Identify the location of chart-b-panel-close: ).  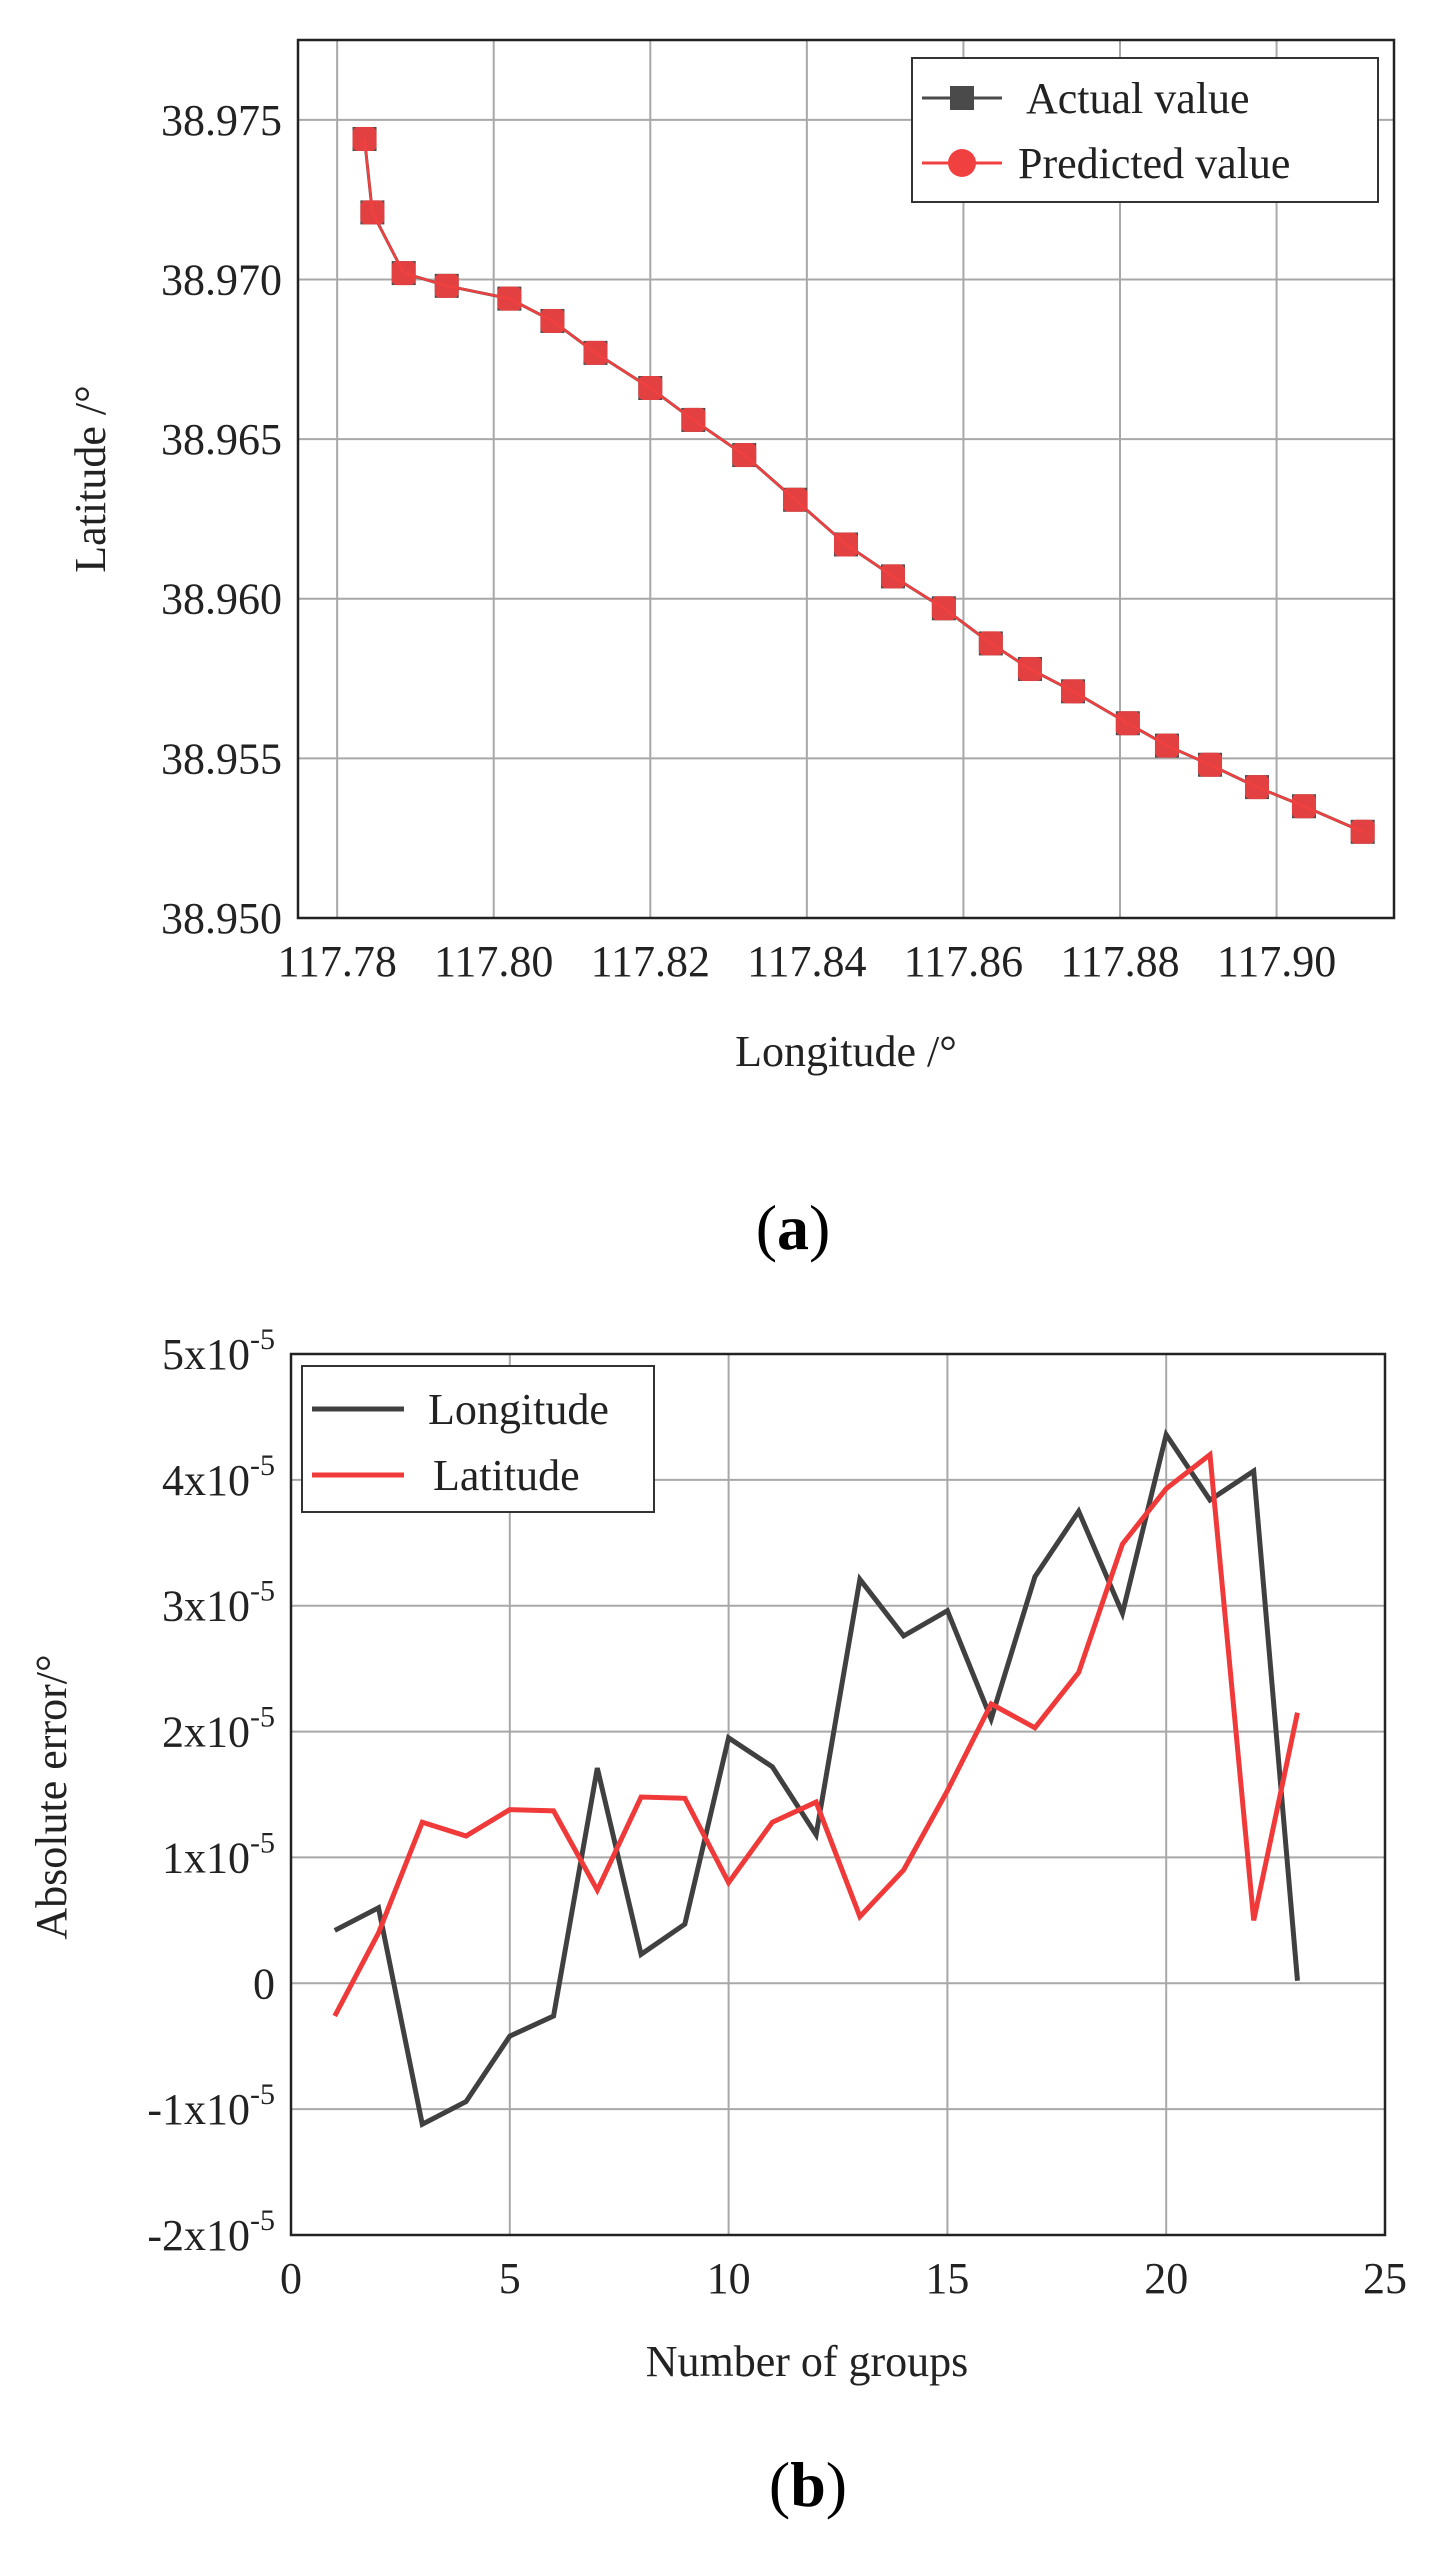
(836, 2484).